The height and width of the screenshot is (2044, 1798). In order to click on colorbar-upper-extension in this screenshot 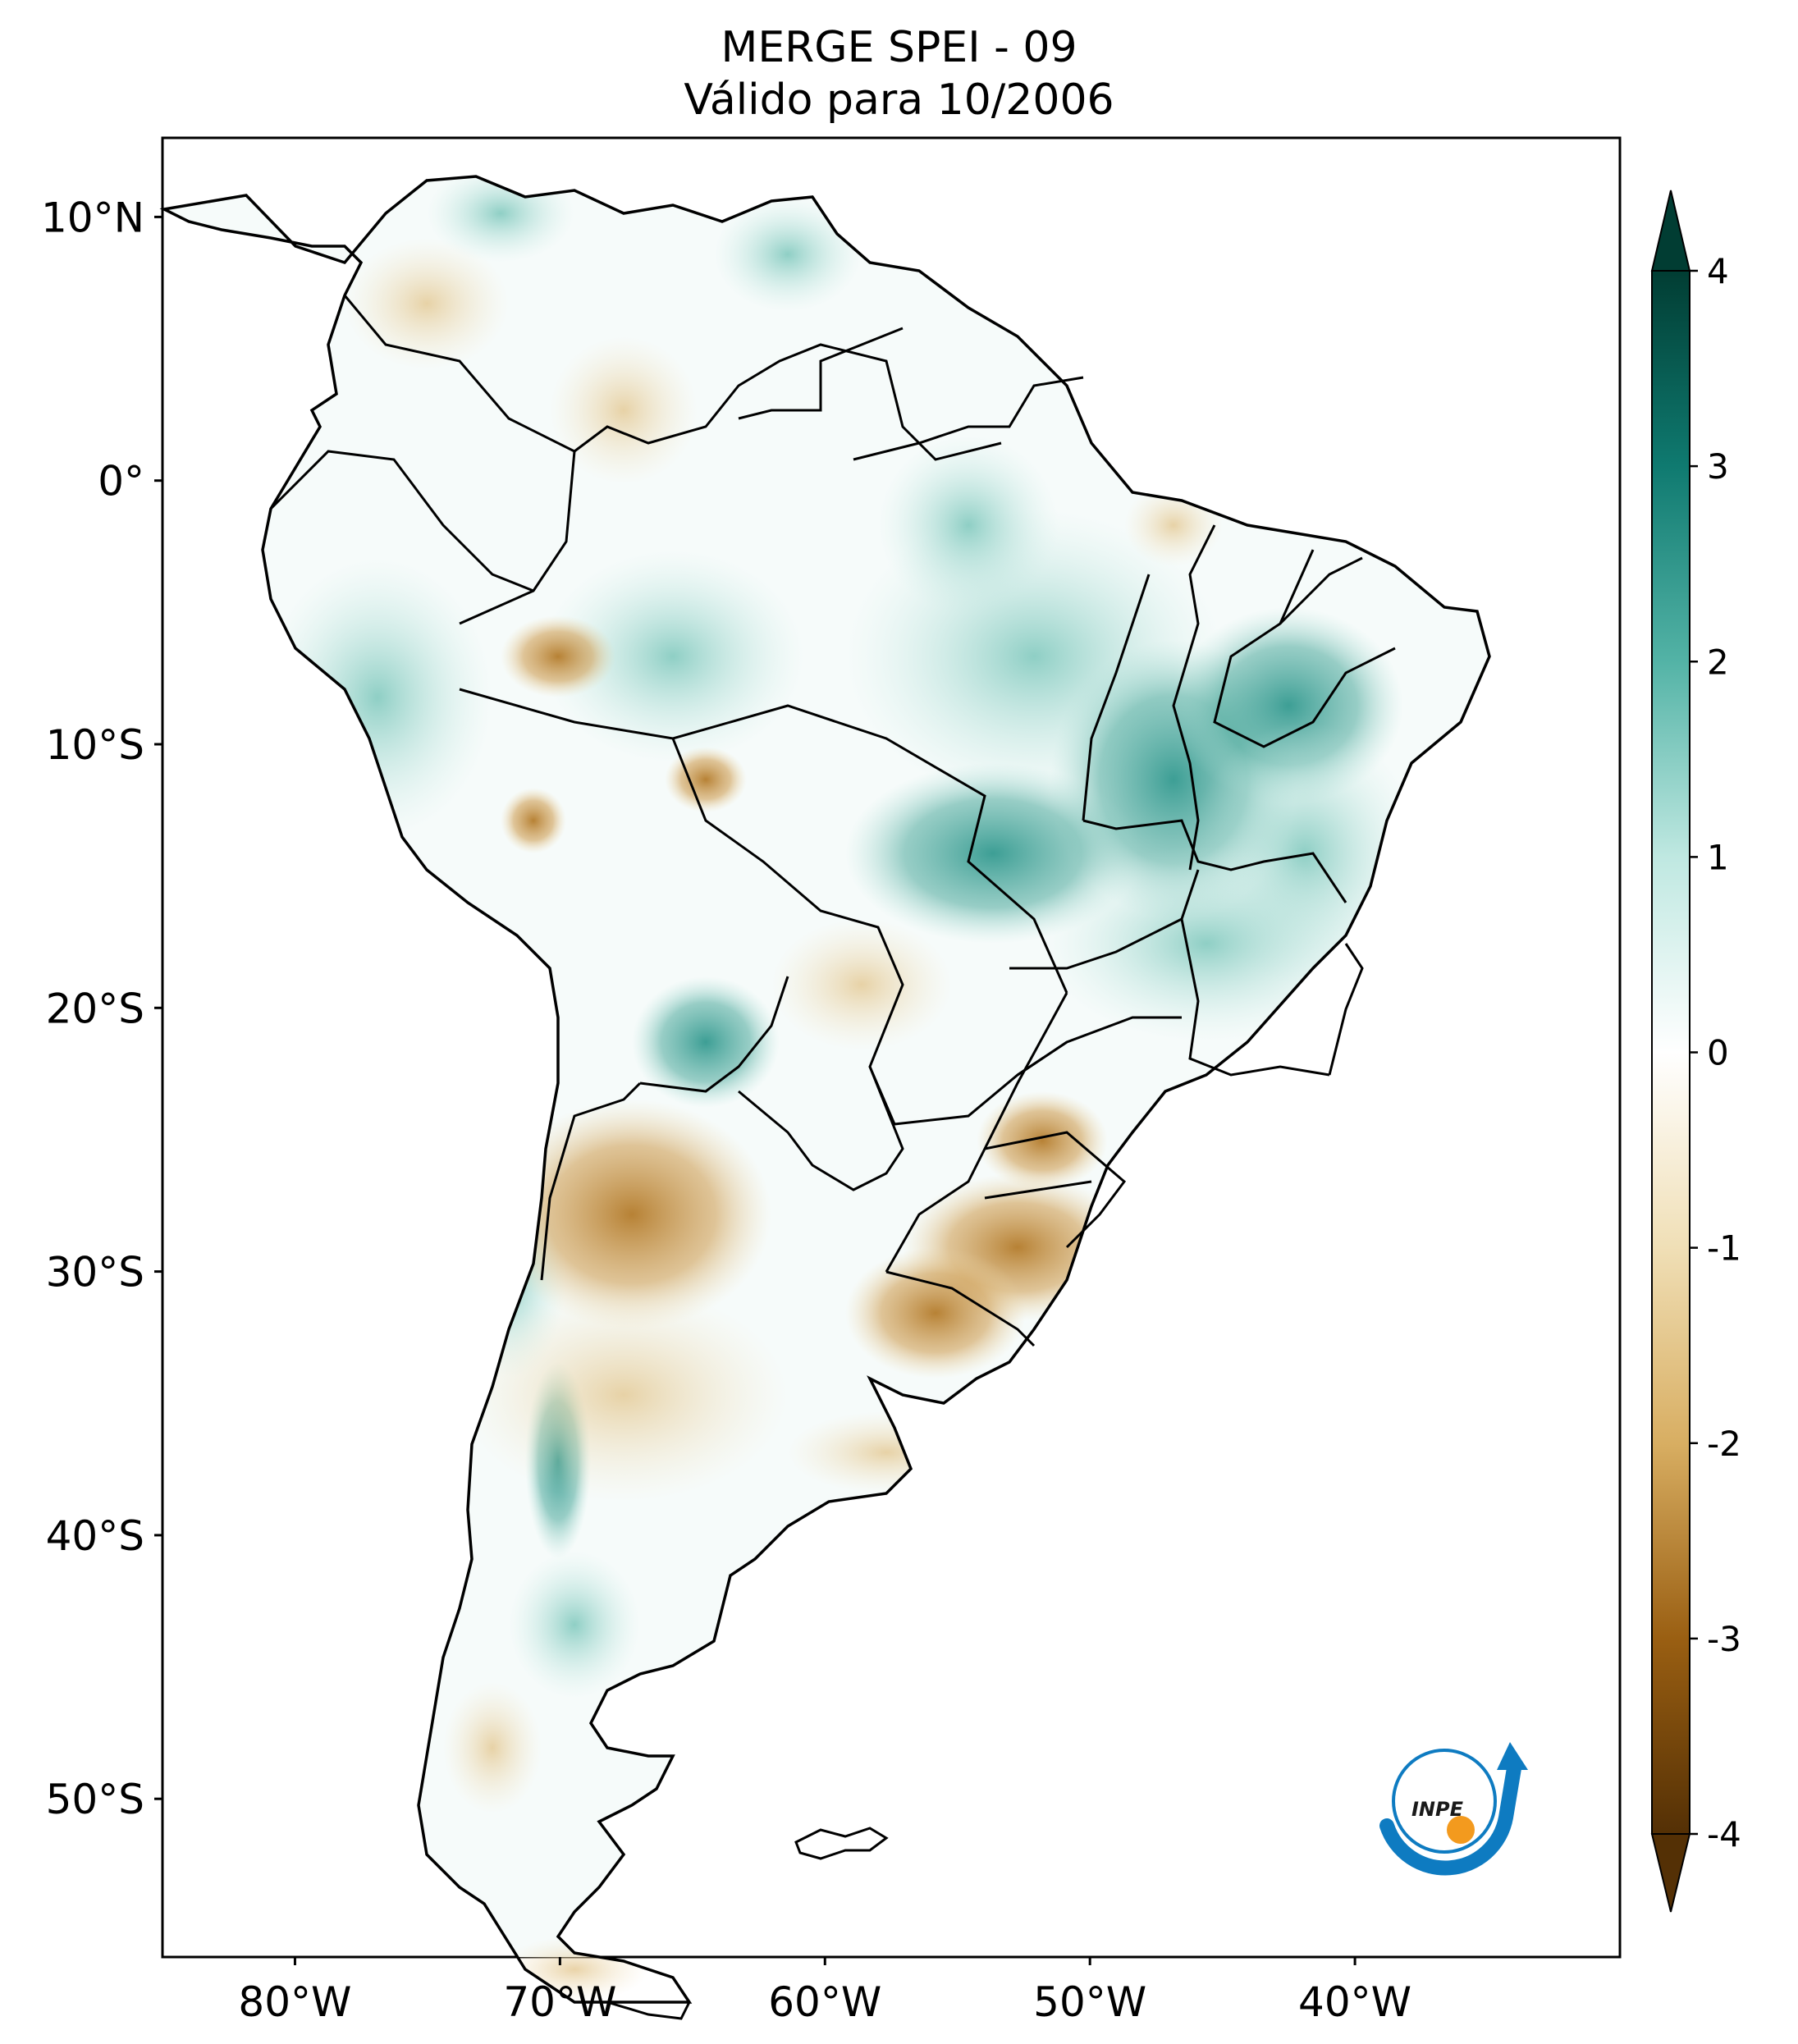, I will do `click(1670, 231)`.